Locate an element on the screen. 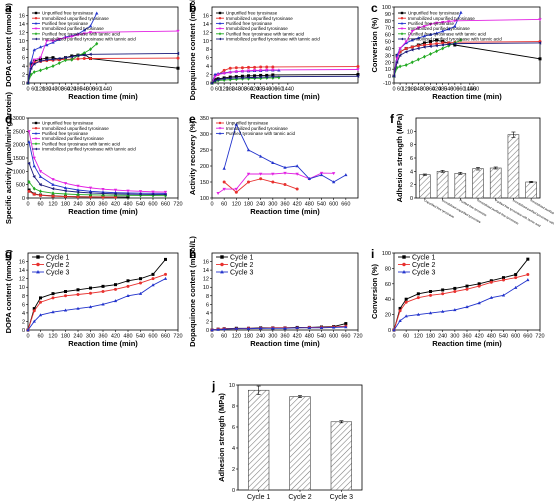 The width and height of the screenshot is (554, 503). x-tick-label: 360 is located at coordinates (102, 337).